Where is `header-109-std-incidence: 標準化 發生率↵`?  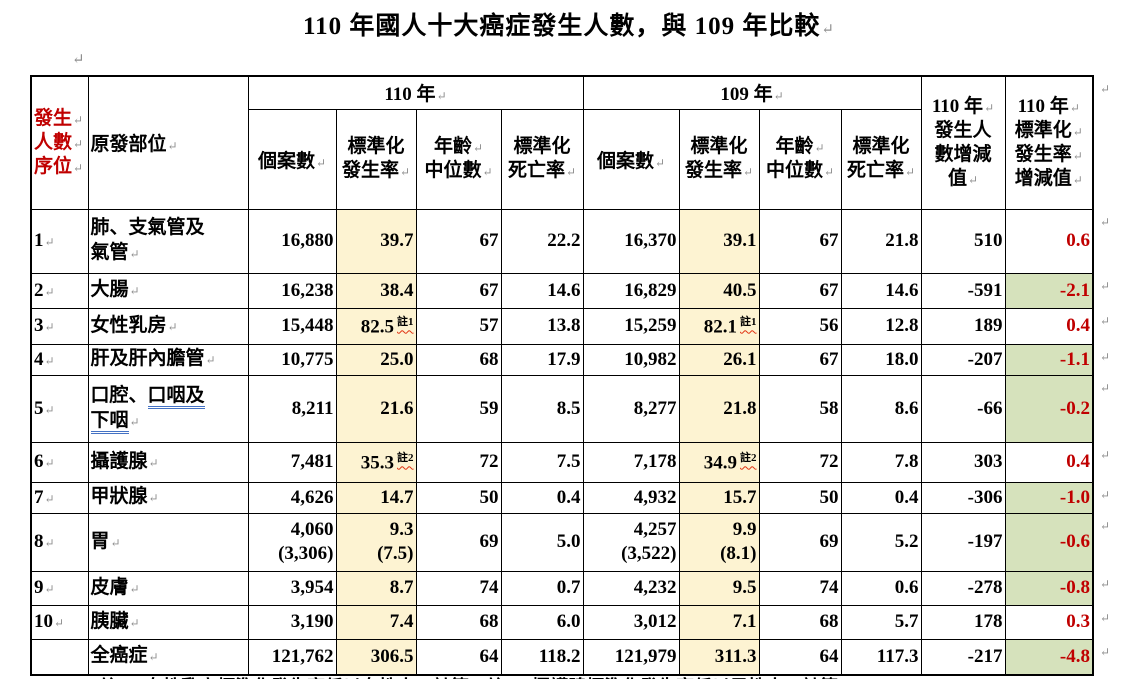
header-109-std-incidence: 標準化 發生率↵ is located at coordinates (719, 159).